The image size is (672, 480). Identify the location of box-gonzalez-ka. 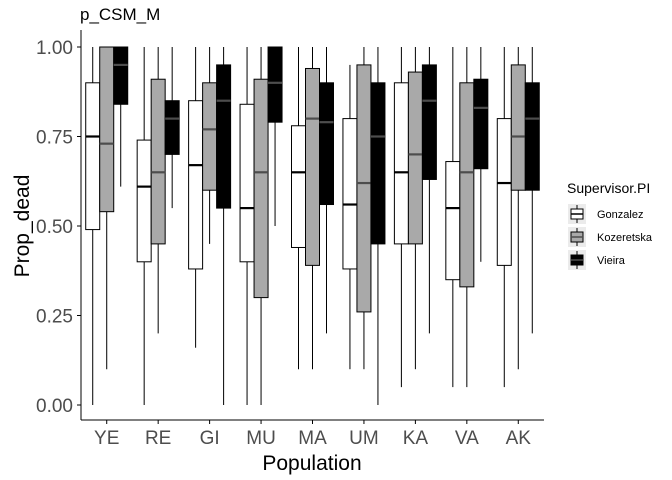
(401, 217).